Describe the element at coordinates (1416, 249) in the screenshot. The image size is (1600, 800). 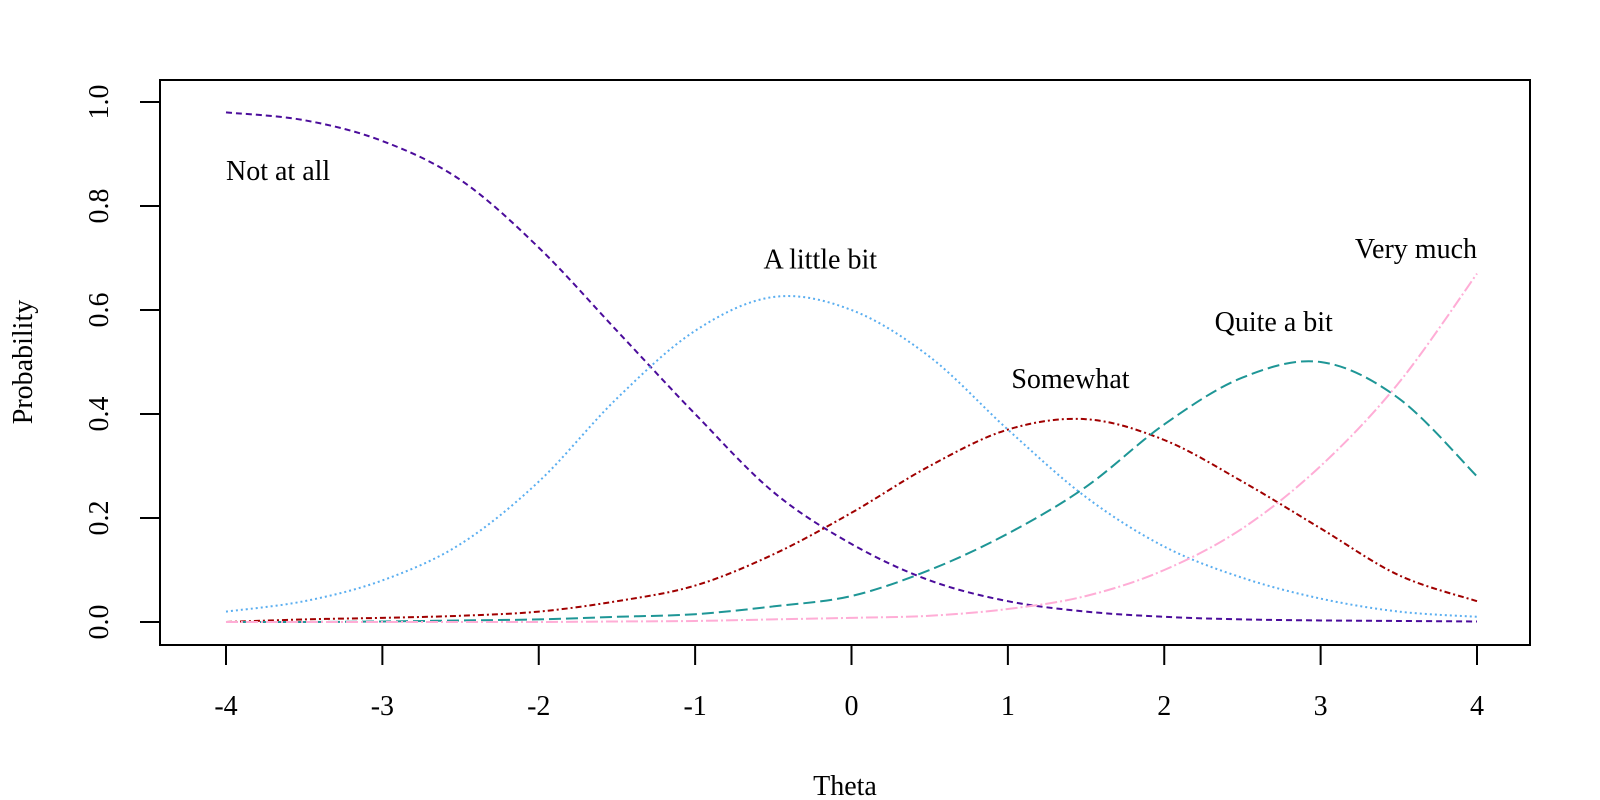
I see `annotation-very-much: Very much` at that location.